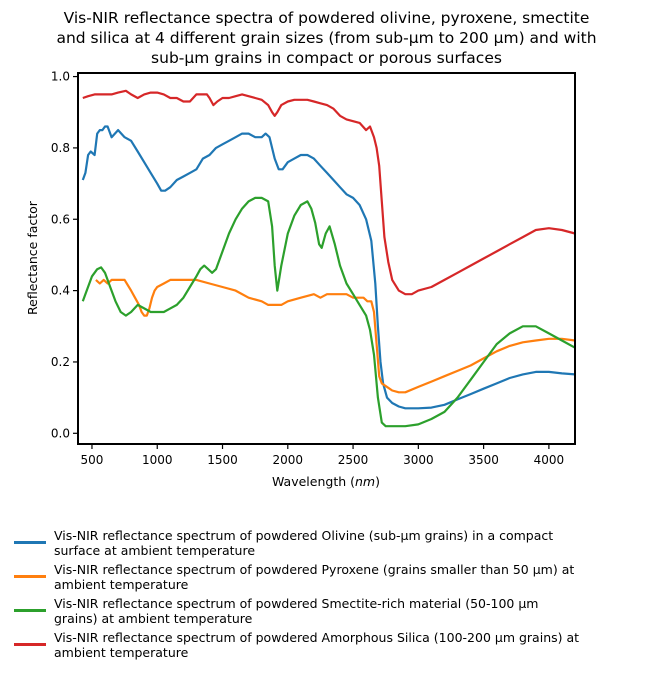 The image size is (653, 687). I want to click on legend-swatch-olivine, so click(30, 542).